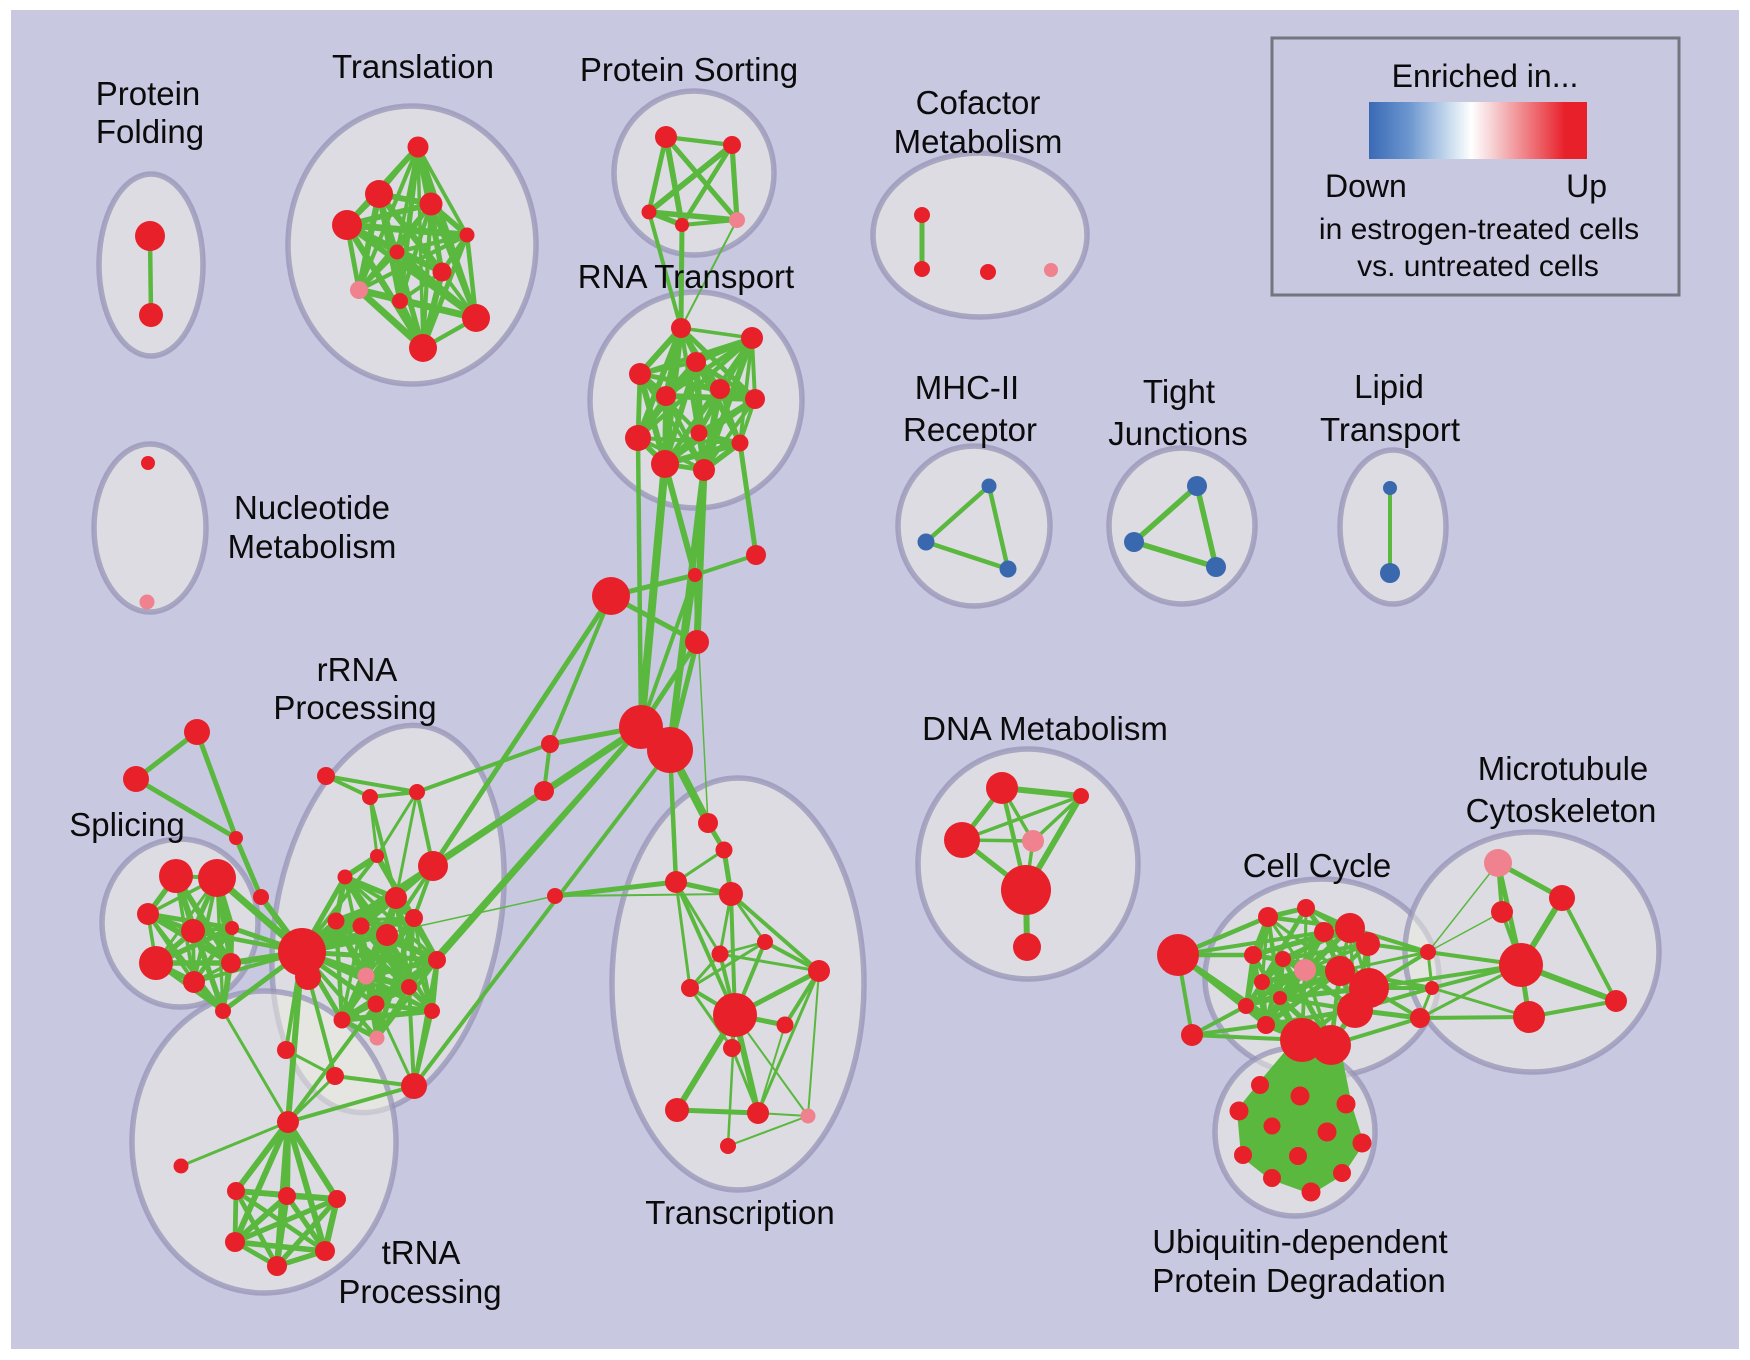 The image size is (1750, 1360). What do you see at coordinates (1478, 266) in the screenshot?
I see `svg-text: vs. untreated cells` at bounding box center [1478, 266].